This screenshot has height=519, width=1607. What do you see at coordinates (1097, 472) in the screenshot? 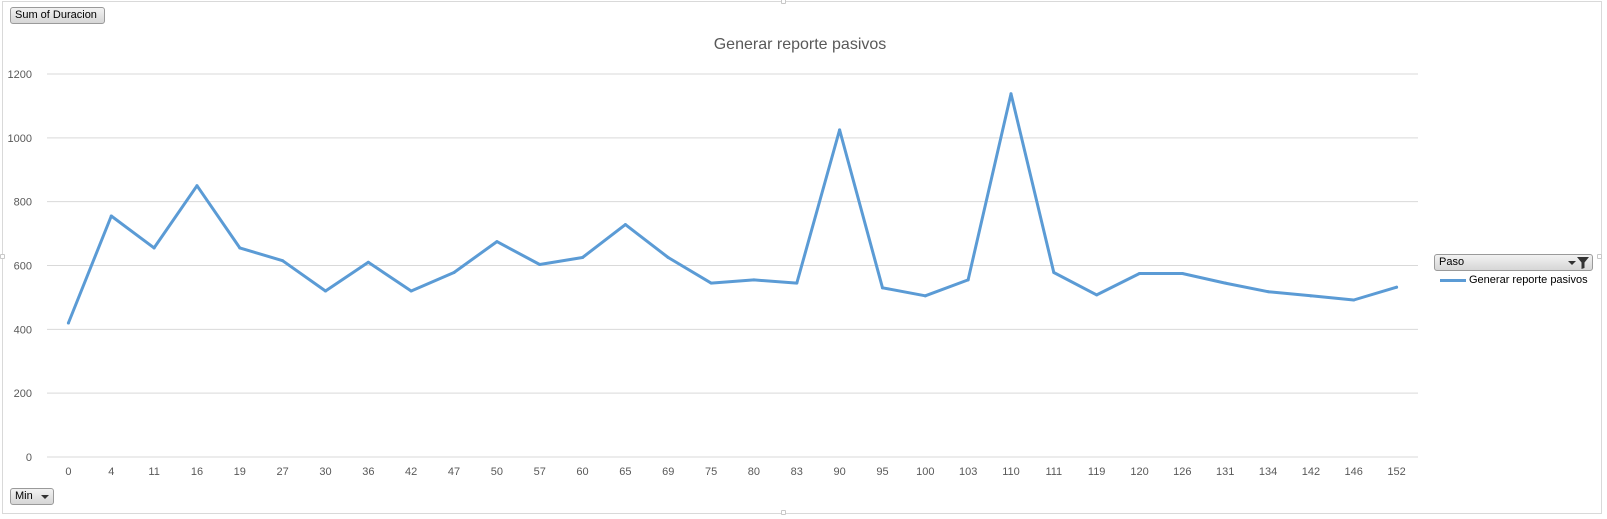
I see `x-tick-label: 119` at bounding box center [1097, 472].